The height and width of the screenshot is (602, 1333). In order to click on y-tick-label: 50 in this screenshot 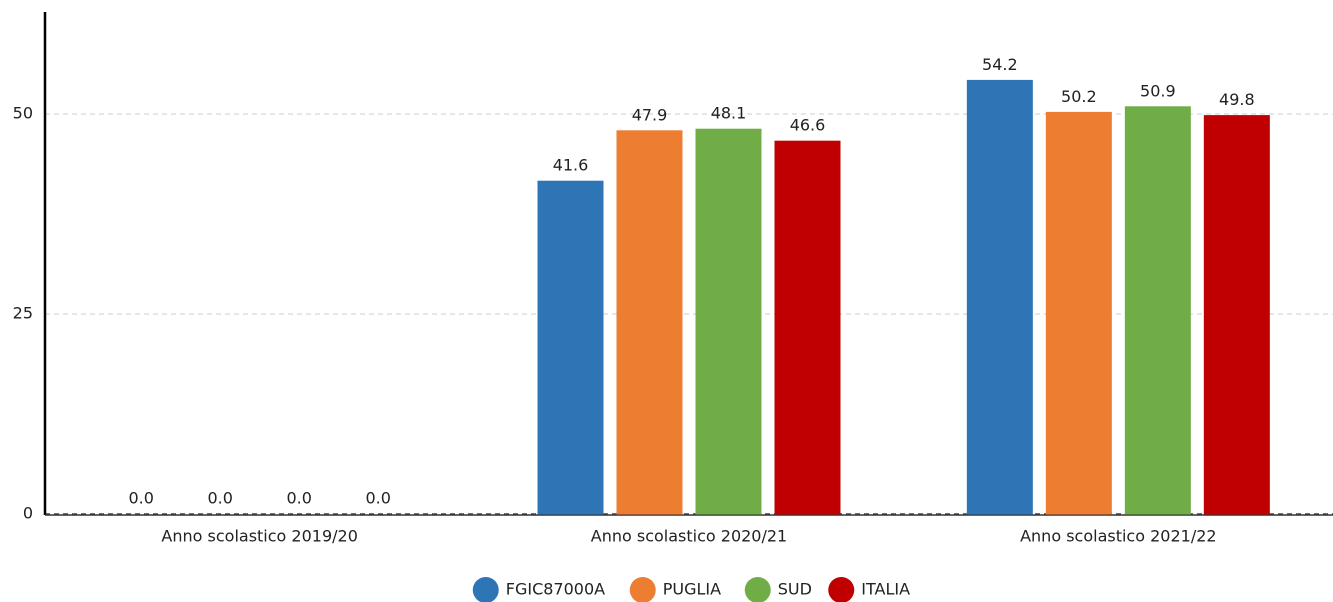, I will do `click(23, 113)`.